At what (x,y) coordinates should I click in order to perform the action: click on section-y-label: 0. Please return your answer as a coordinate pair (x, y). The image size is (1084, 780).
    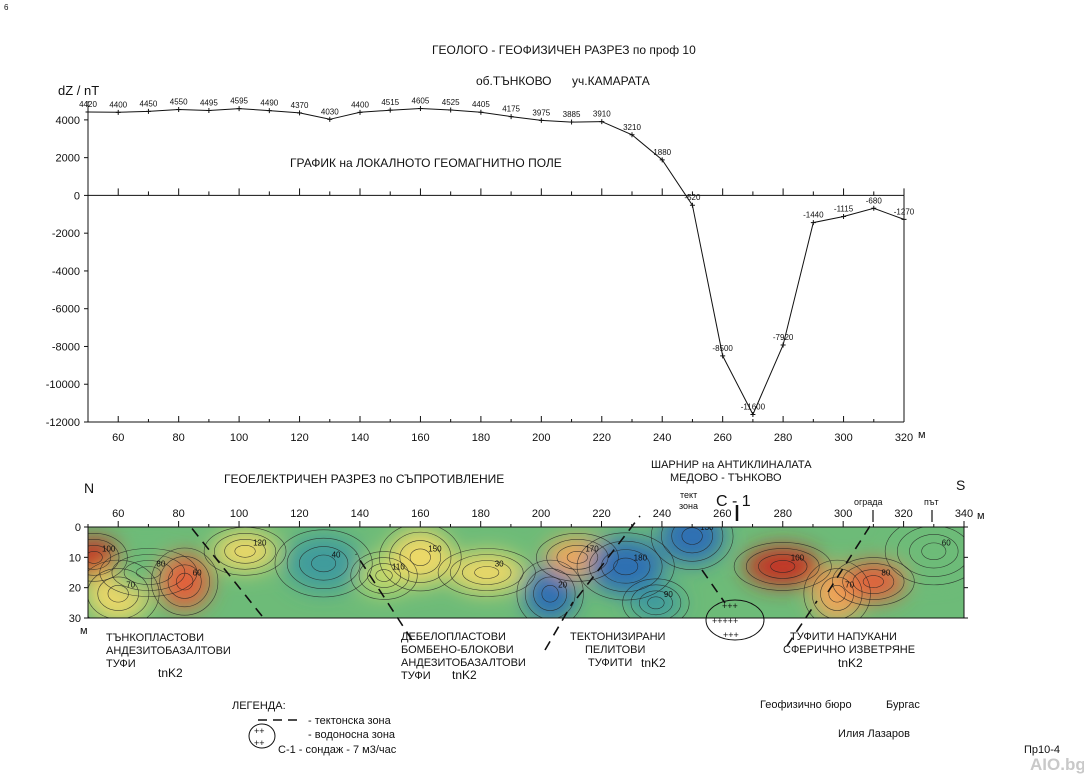
    Looking at the image, I should click on (78, 528).